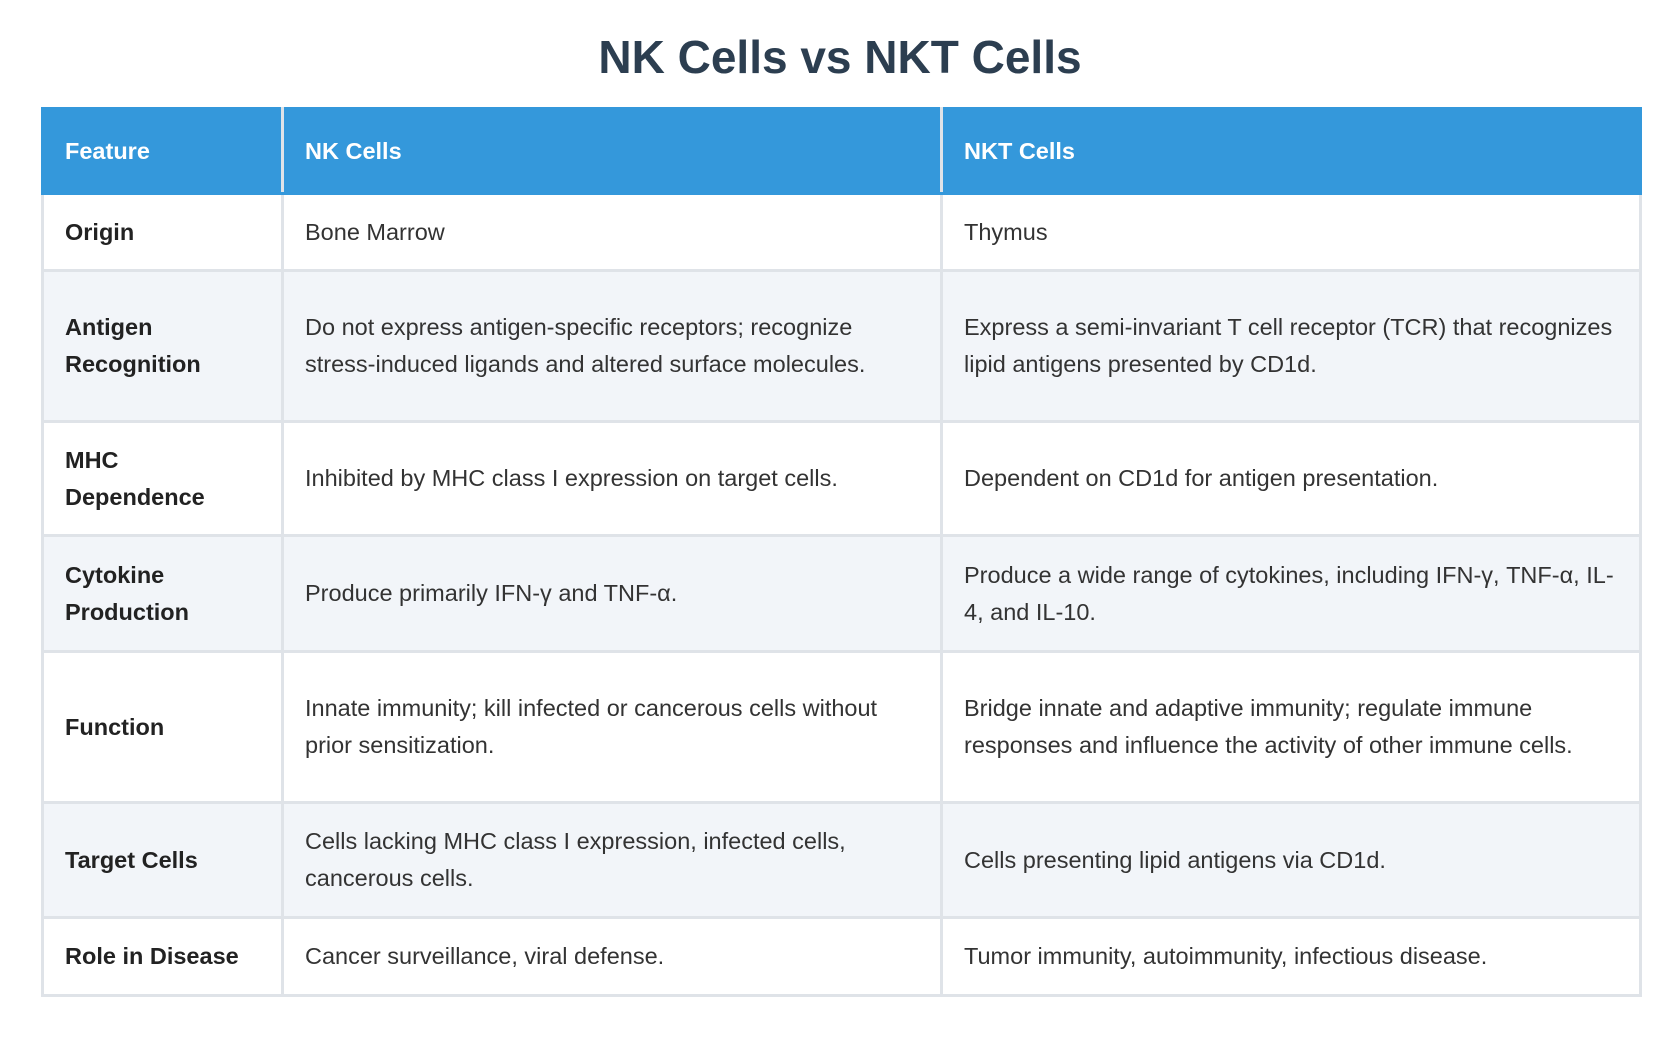  What do you see at coordinates (612, 956) in the screenshot?
I see `table-cell: Cancer surveillance, viral defense.` at bounding box center [612, 956].